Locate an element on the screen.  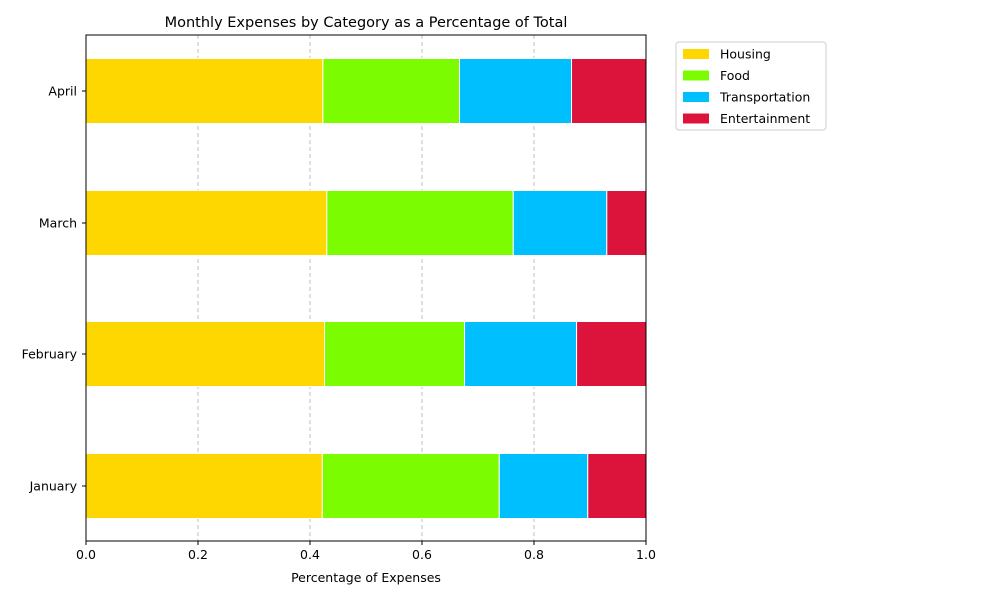
legend-label-food: Food is located at coordinates (735, 75).